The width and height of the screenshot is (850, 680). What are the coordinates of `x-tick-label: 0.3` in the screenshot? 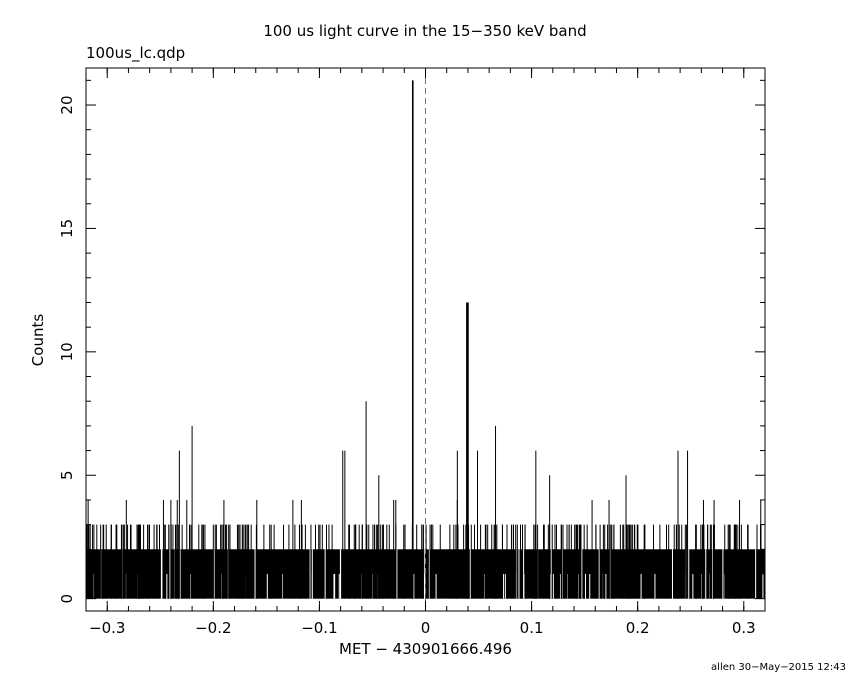 It's located at (744, 628).